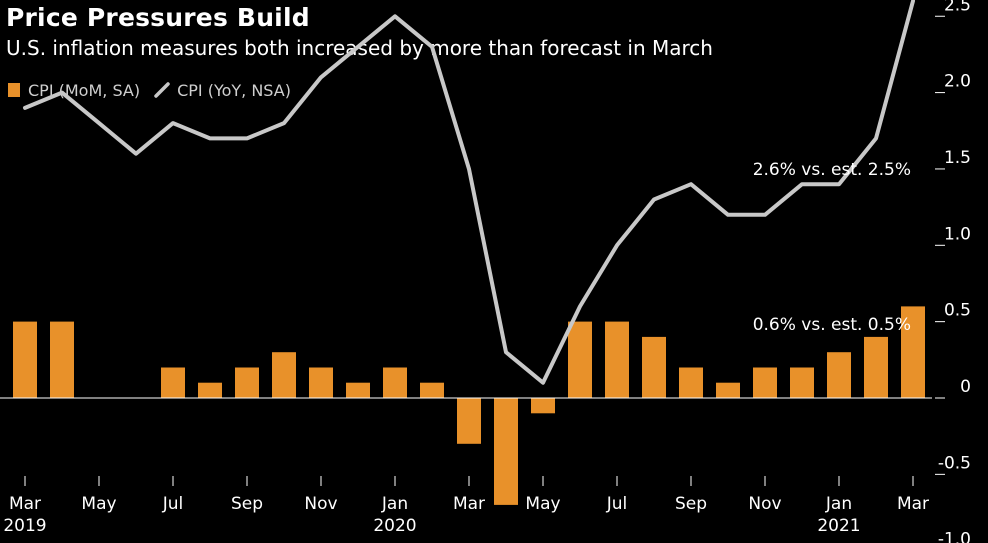 The height and width of the screenshot is (543, 988). Describe the element at coordinates (394, 526) in the screenshot. I see `x-tick-year-label: 2020` at that location.